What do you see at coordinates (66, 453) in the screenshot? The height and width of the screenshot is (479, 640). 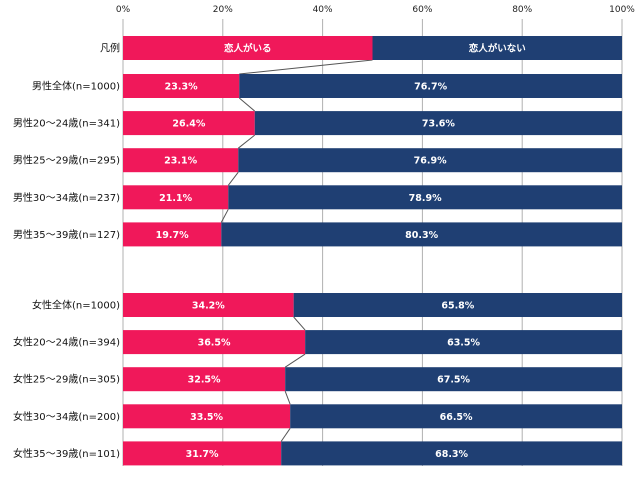 I see `category-label: 女性35～39歳(n=101)` at bounding box center [66, 453].